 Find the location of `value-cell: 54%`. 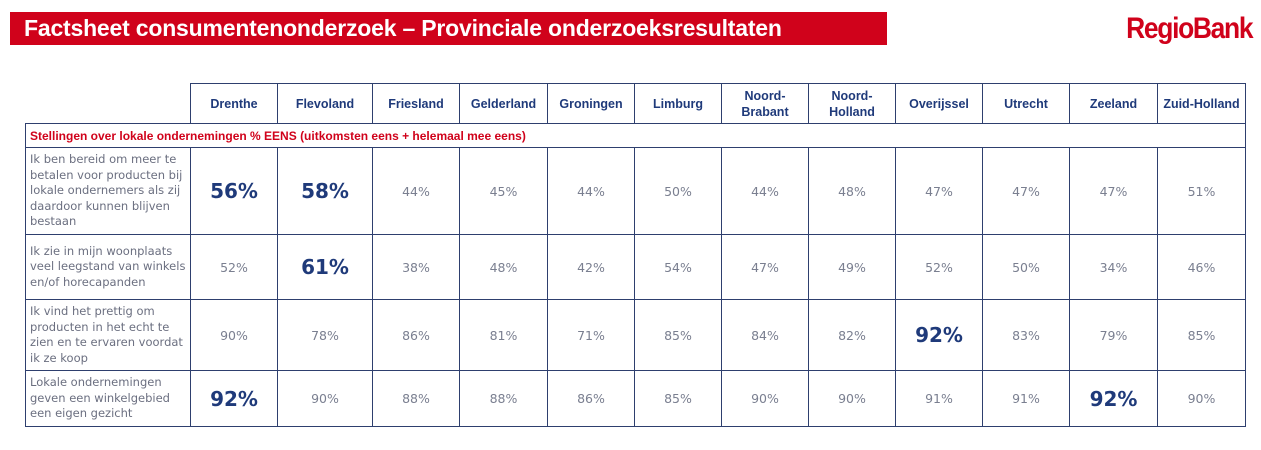

value-cell: 54% is located at coordinates (678, 267).